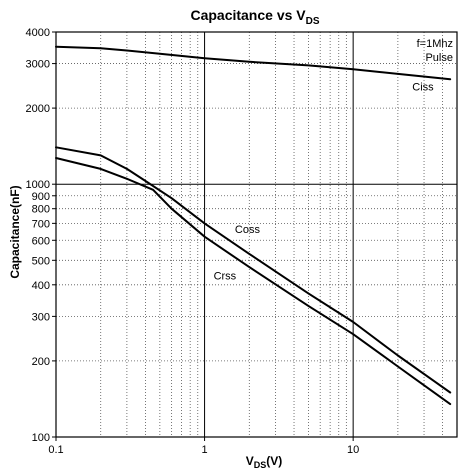 This screenshot has height=475, width=459. What do you see at coordinates (253, 63) in the screenshot?
I see `series-line-ciss` at bounding box center [253, 63].